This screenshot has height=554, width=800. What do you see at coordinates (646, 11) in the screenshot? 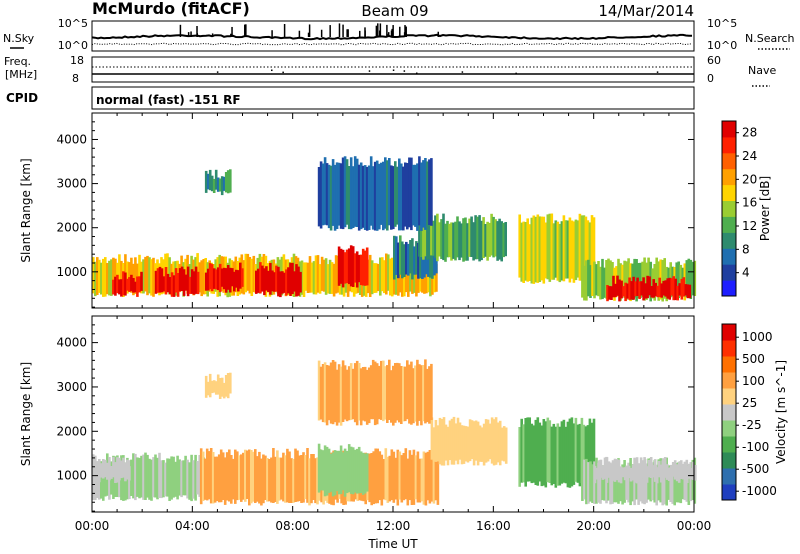
I see `date-title: 14/Mar/2014` at bounding box center [646, 11].